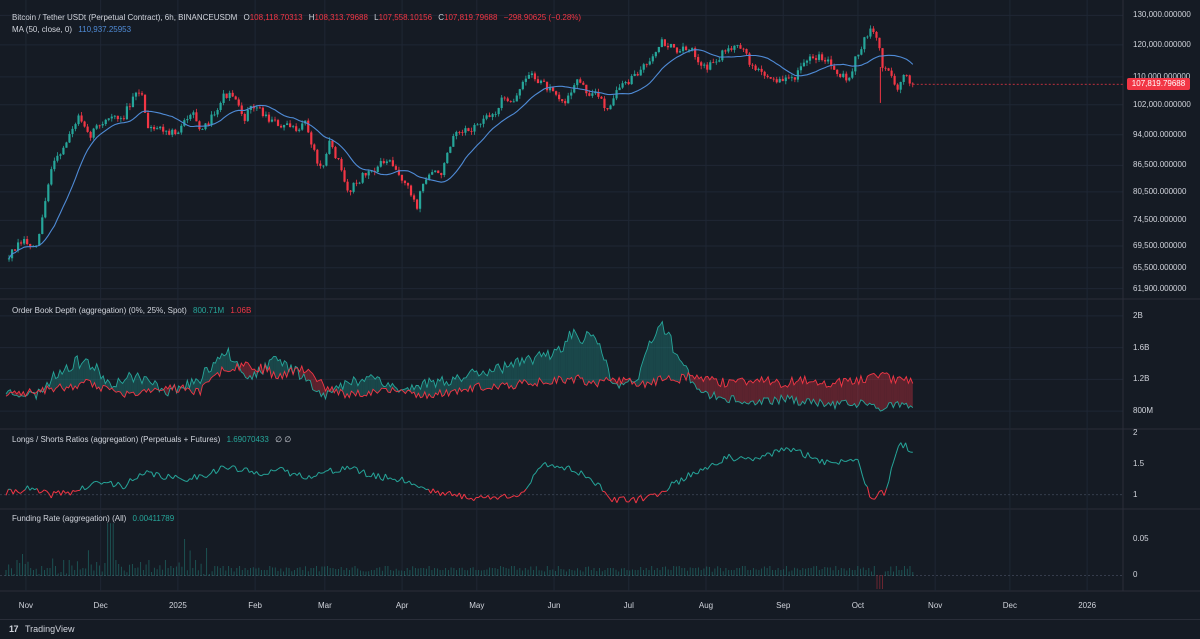  I want to click on ma-value: 110,937.25953, so click(104, 29).